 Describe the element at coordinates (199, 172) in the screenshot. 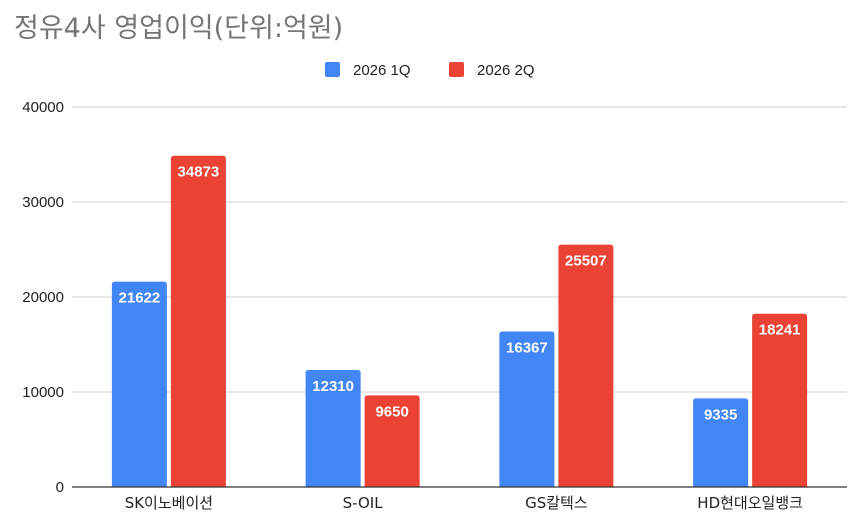

I see `data-label: 34873` at that location.